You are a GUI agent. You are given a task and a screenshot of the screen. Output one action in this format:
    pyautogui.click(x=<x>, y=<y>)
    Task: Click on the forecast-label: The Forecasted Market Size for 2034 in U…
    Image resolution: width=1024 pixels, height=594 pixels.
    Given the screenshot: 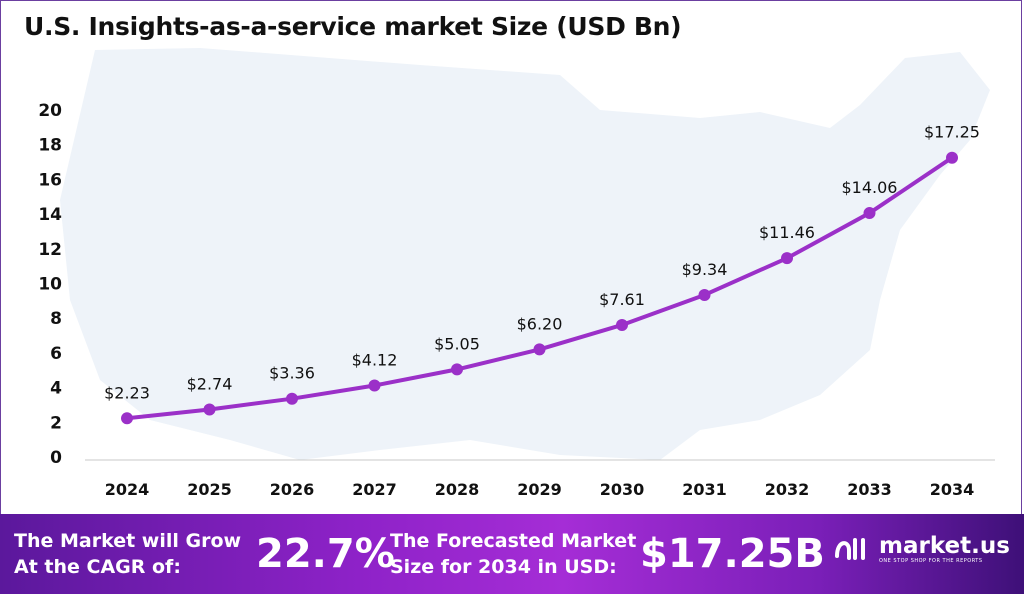 What is the action you would take?
    pyautogui.click(x=513, y=554)
    